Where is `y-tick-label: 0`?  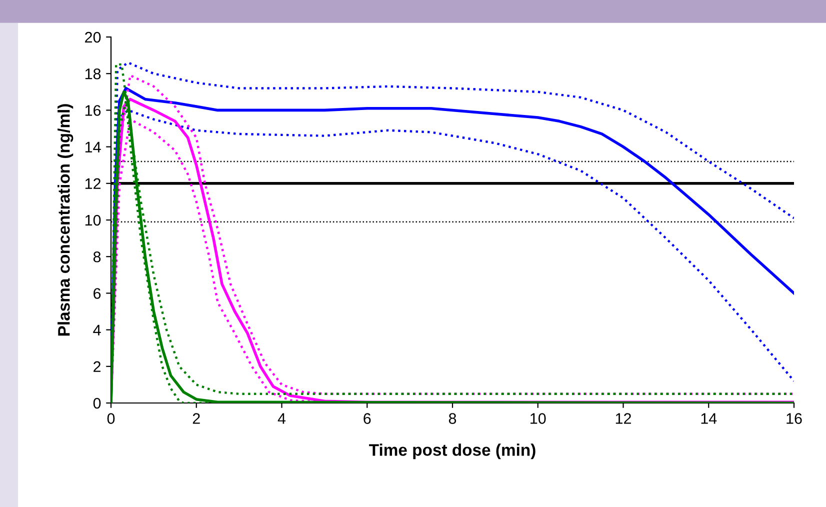 y-tick-label: 0 is located at coordinates (97, 403).